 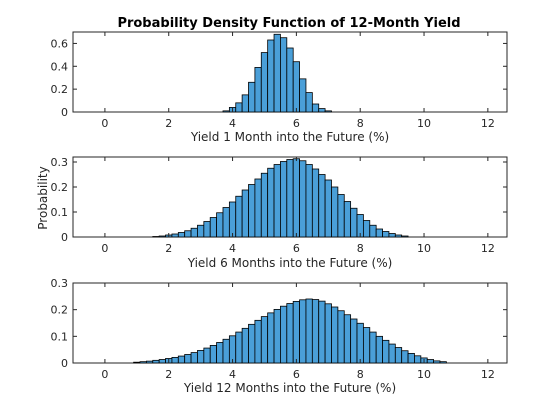 What do you see at coordinates (43, 197) in the screenshot?
I see `y-axis-label: Probability` at bounding box center [43, 197].